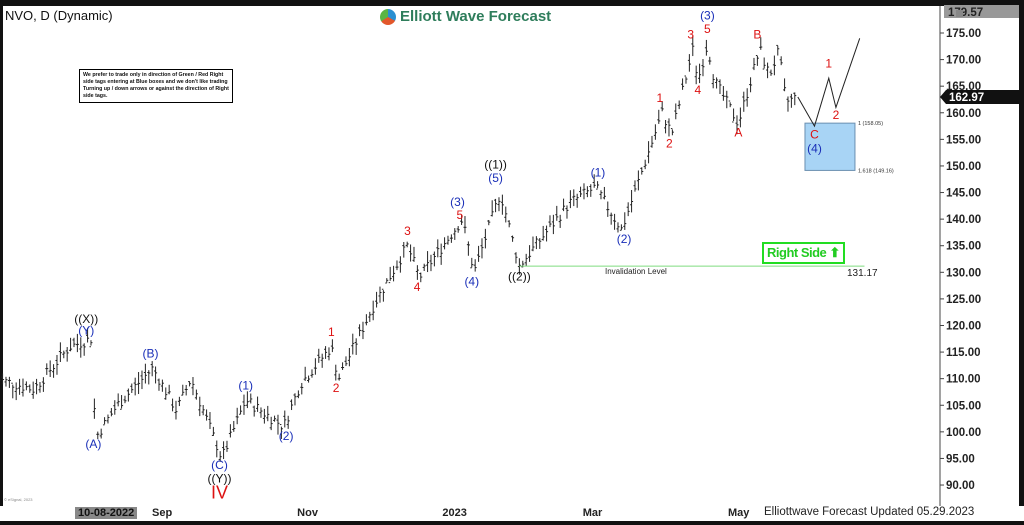 Image resolution: width=1024 pixels, height=525 pixels. Describe the element at coordinates (476, 16) in the screenshot. I see `logo-text: Elliott Wave Forecast` at that location.